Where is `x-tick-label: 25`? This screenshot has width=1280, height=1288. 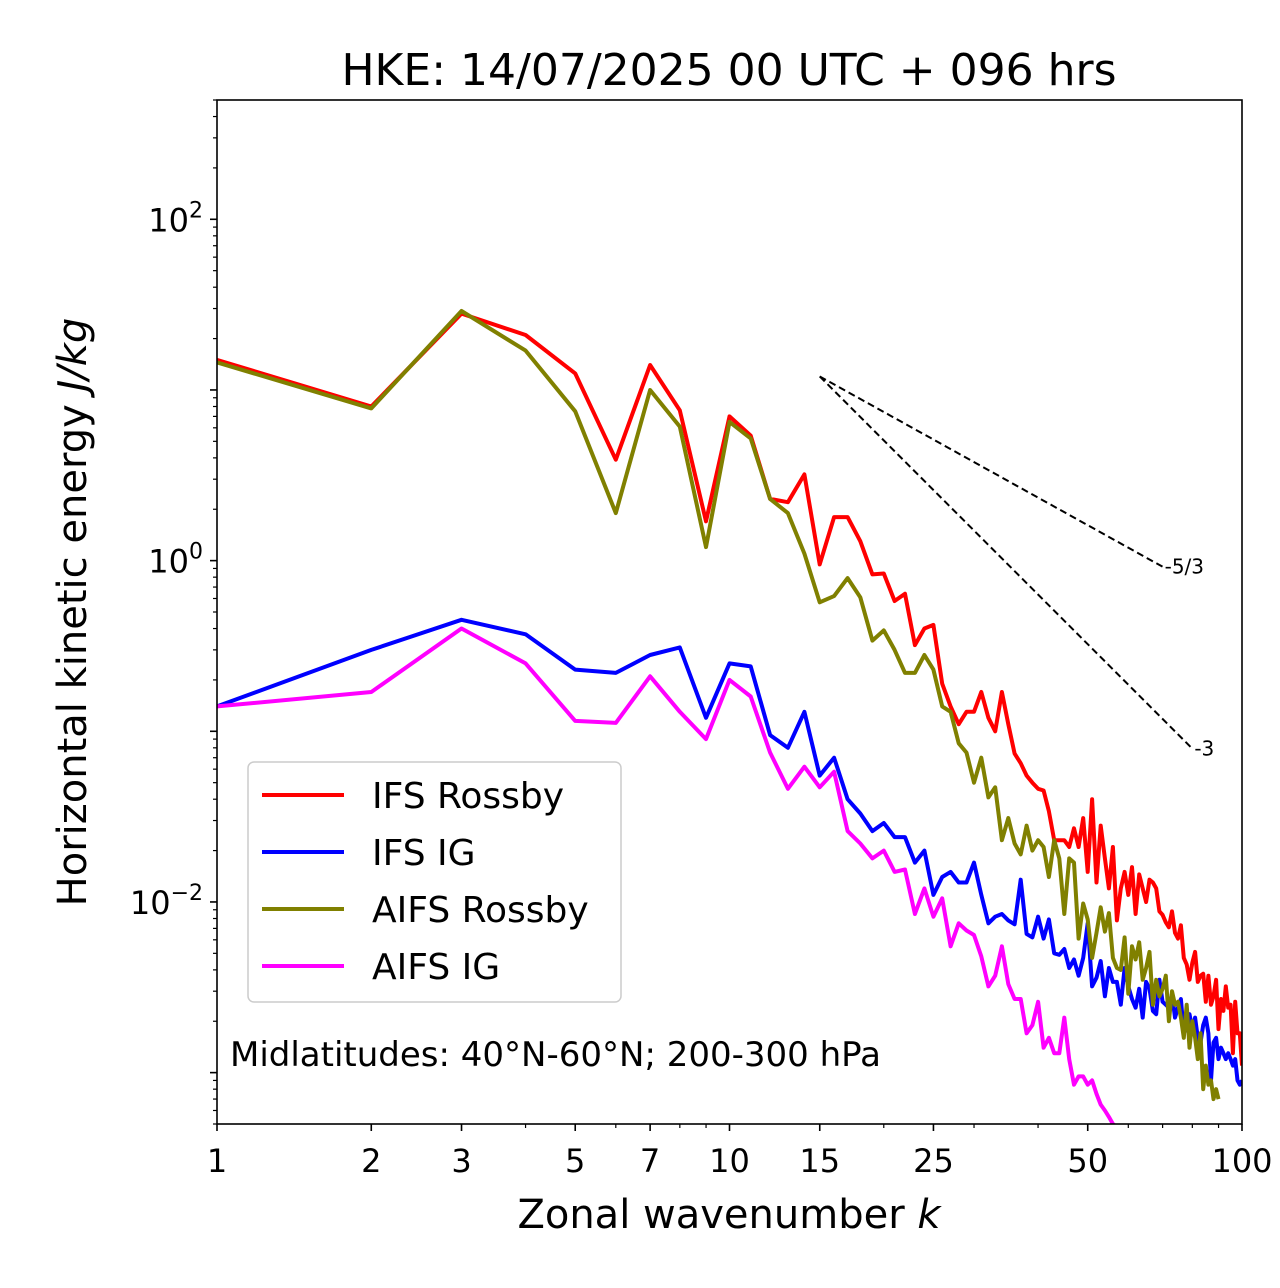
x-tick-label: 25 is located at coordinates (933, 1161).